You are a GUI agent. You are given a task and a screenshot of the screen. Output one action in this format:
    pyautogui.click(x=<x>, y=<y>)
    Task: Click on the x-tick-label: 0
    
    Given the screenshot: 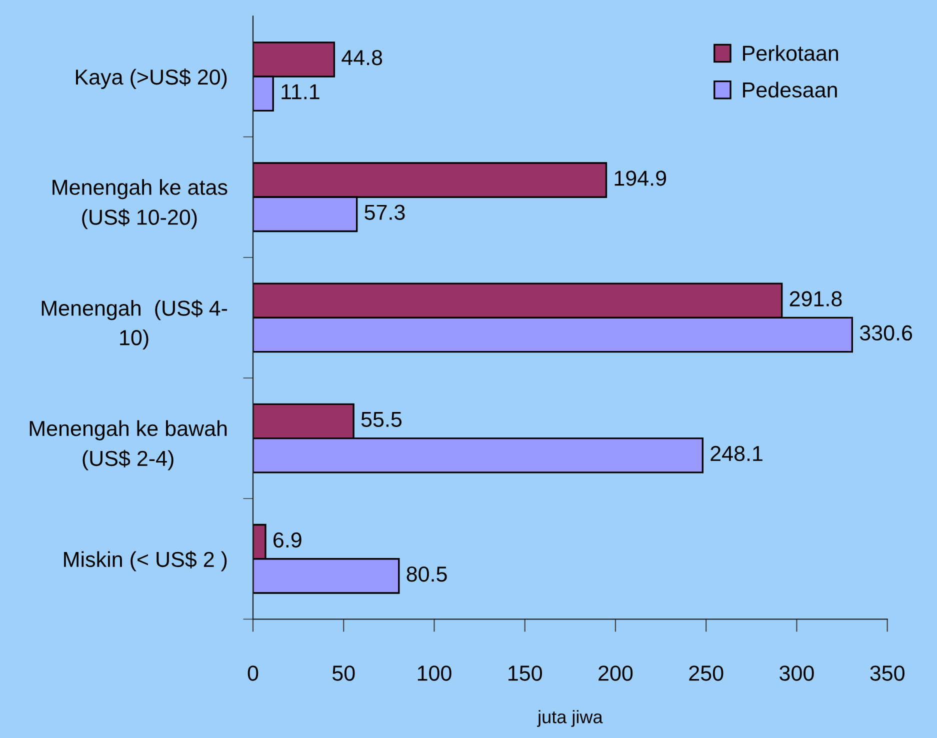 What is the action you would take?
    pyautogui.click(x=253, y=673)
    